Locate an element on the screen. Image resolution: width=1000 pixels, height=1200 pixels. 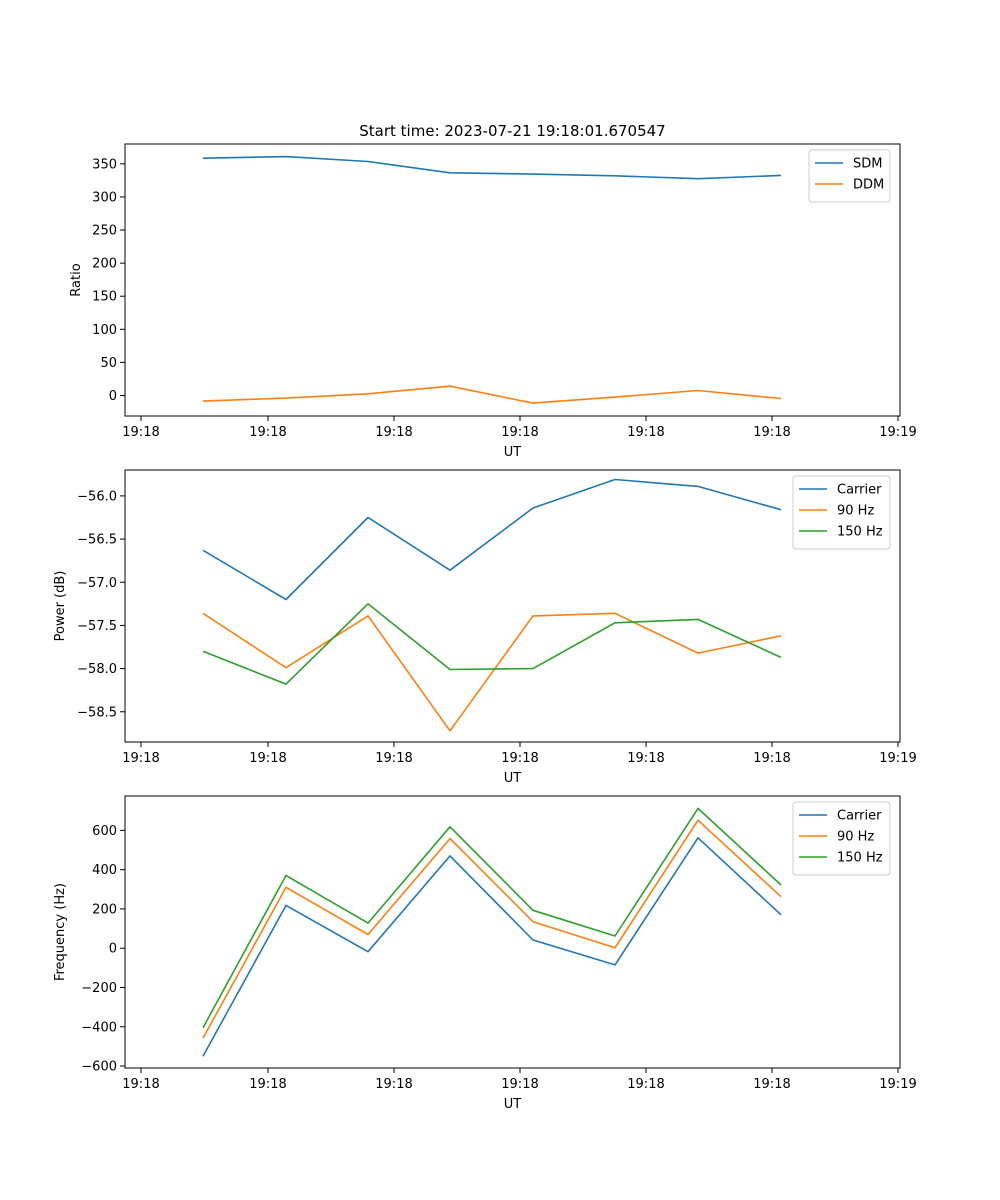
y-tick-label: −400 is located at coordinates (99, 1027).